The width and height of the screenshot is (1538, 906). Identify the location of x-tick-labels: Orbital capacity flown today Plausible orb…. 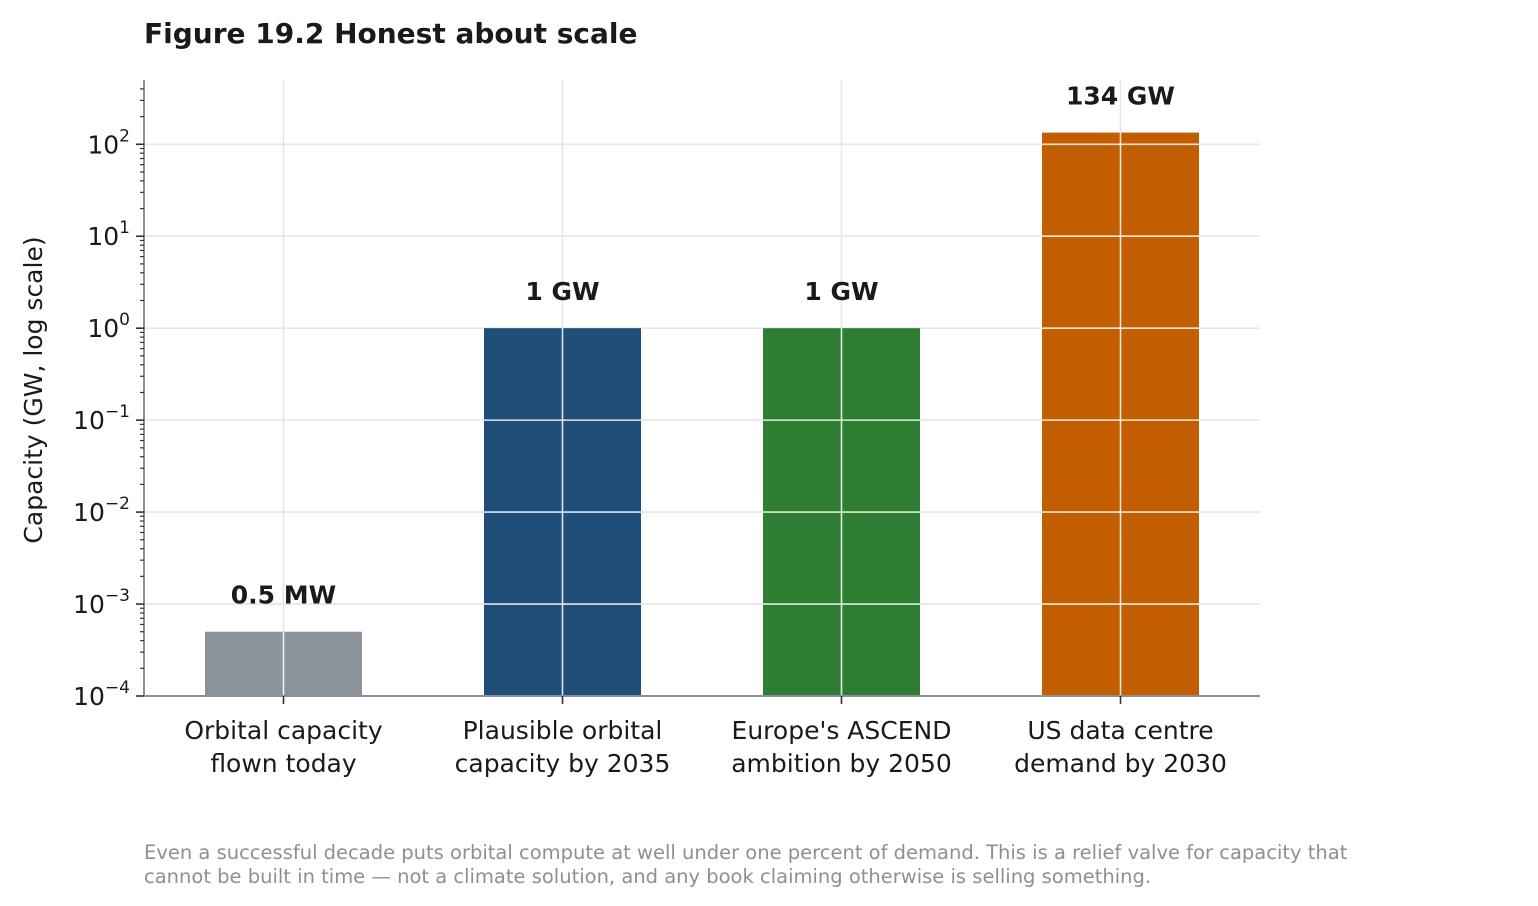
(705, 747).